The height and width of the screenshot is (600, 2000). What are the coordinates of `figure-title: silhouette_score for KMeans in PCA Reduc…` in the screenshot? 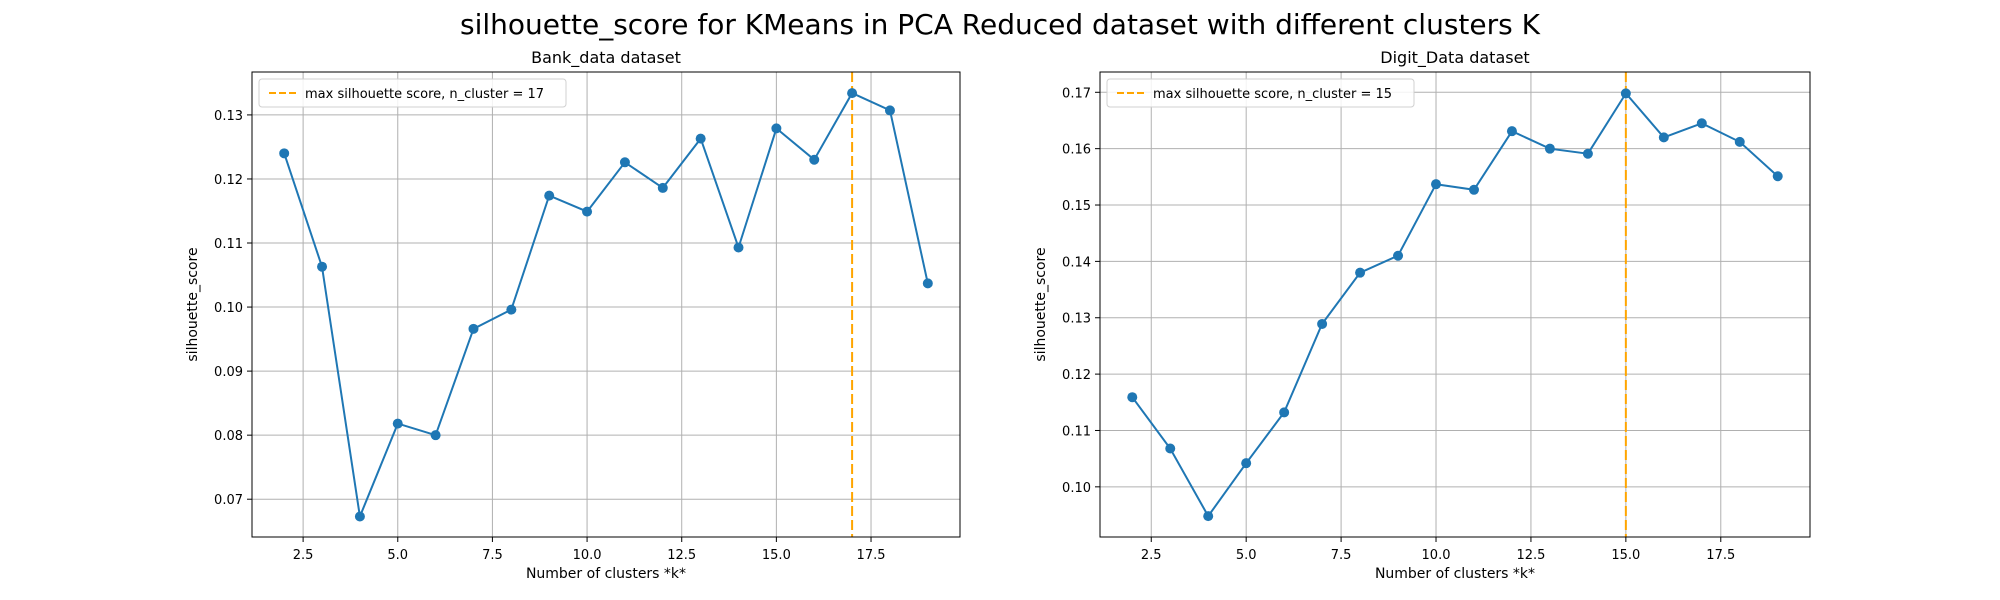 It's located at (1000, 24).